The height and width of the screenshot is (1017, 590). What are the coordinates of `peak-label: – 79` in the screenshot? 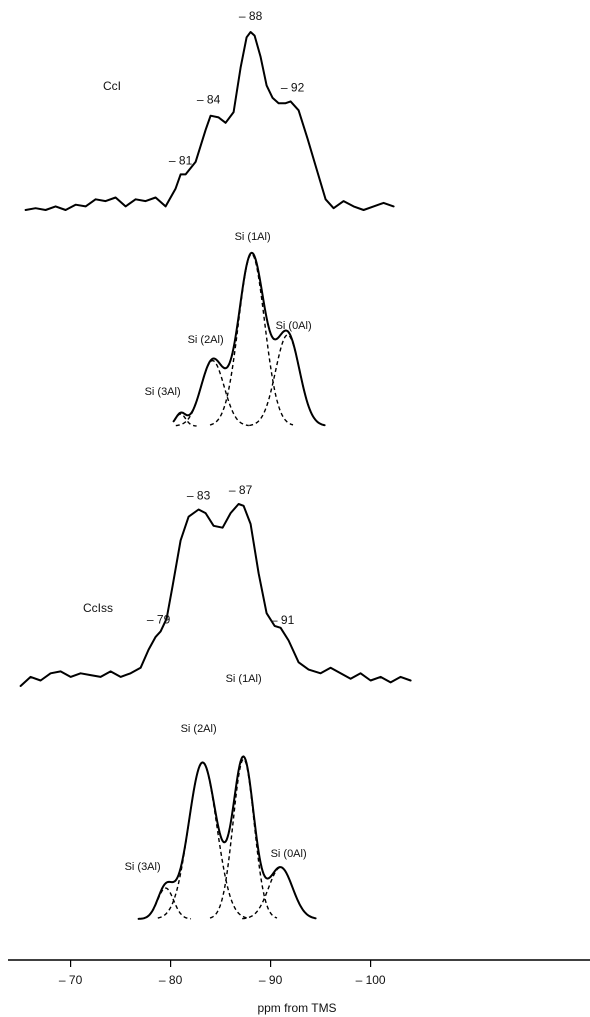 It's located at (159, 619).